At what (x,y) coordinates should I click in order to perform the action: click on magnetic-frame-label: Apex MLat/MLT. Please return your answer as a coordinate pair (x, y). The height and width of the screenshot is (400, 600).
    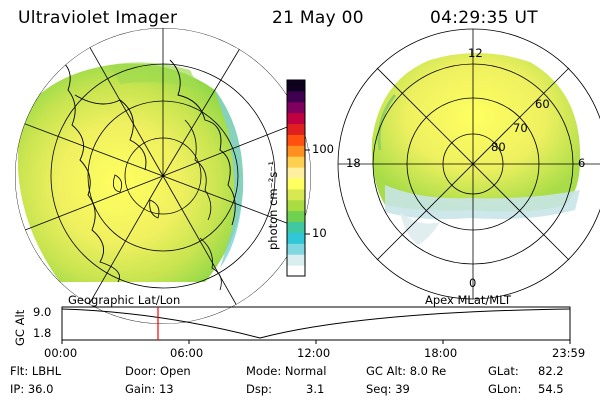
    Looking at the image, I should click on (468, 300).